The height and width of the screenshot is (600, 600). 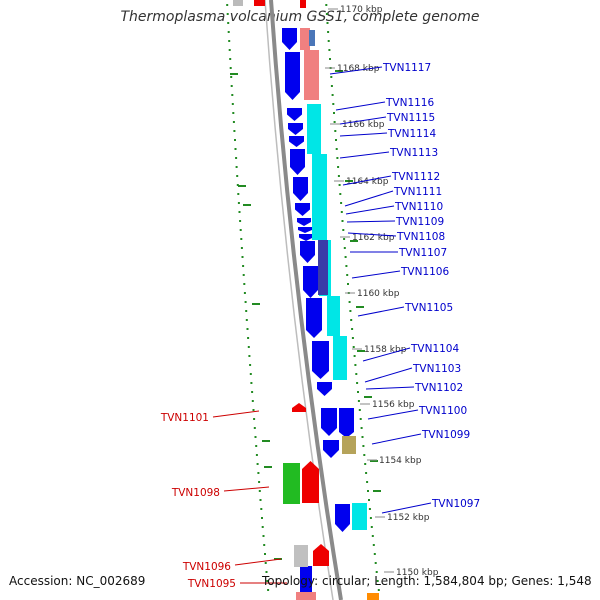 What do you see at coordinates (442, 411) in the screenshot?
I see `gene-label: TVN1100` at bounding box center [442, 411].